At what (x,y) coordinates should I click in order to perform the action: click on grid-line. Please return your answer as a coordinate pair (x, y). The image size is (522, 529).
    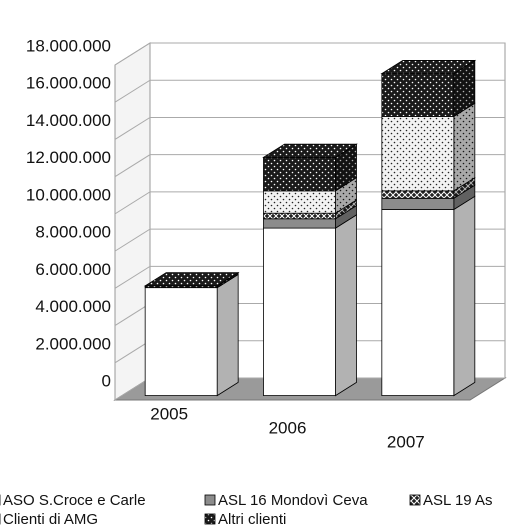
    Looking at the image, I should click on (309, 54).